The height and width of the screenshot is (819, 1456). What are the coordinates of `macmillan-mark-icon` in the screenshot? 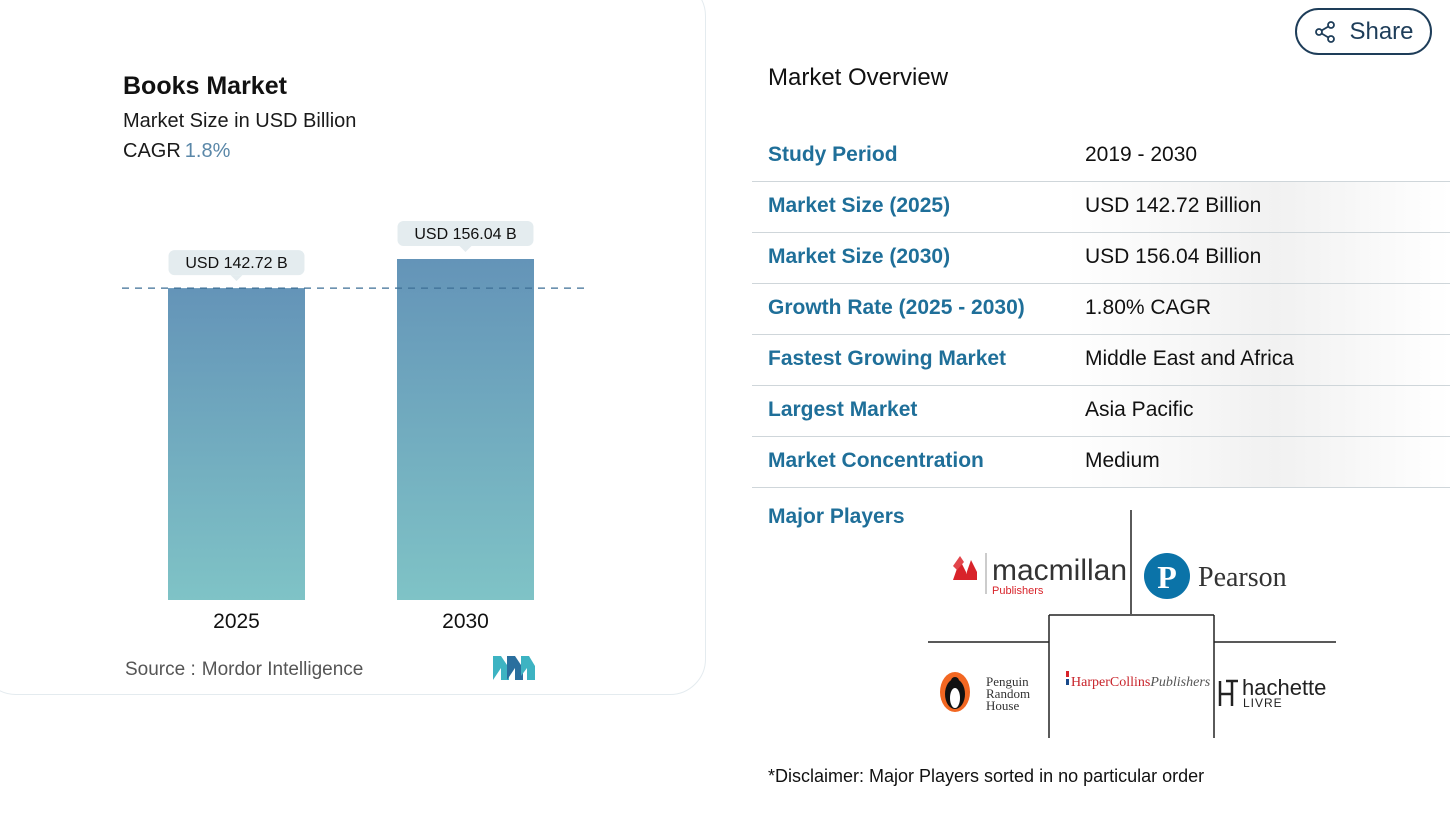 It's located at (965, 568).